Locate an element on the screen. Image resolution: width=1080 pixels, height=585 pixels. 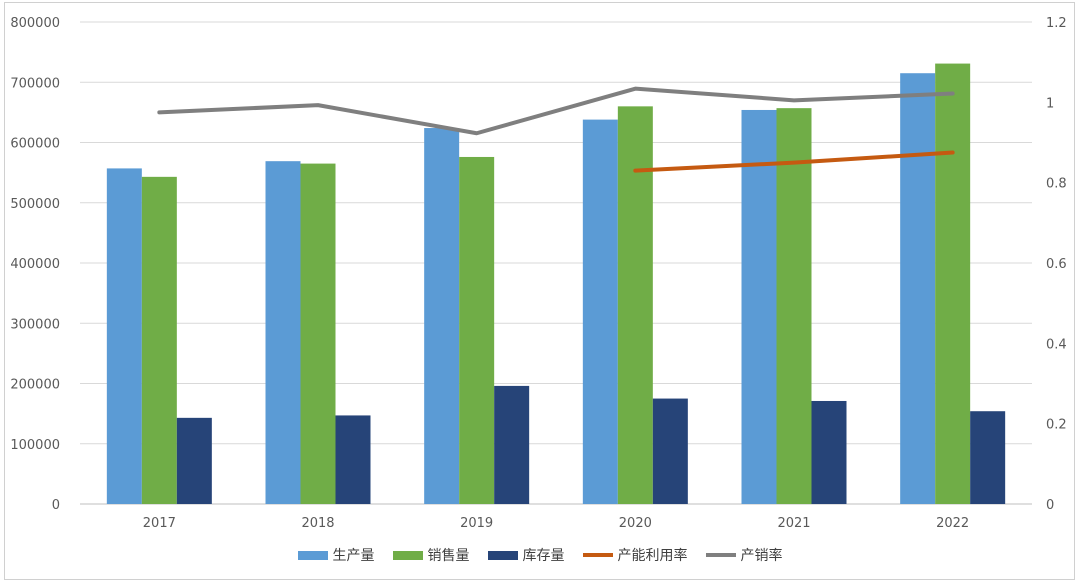
bar-销售量-2019 is located at coordinates (477, 330).